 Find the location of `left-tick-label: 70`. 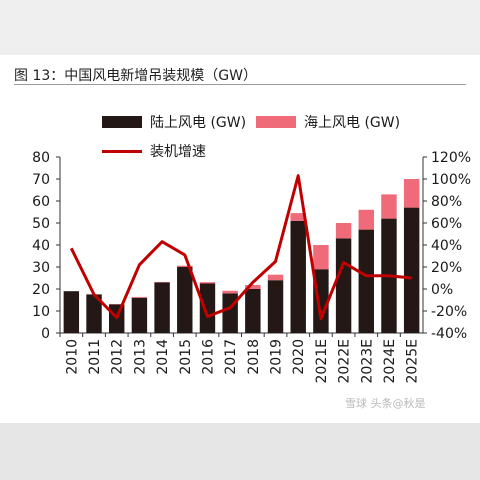

left-tick-label: 70 is located at coordinates (41, 180).